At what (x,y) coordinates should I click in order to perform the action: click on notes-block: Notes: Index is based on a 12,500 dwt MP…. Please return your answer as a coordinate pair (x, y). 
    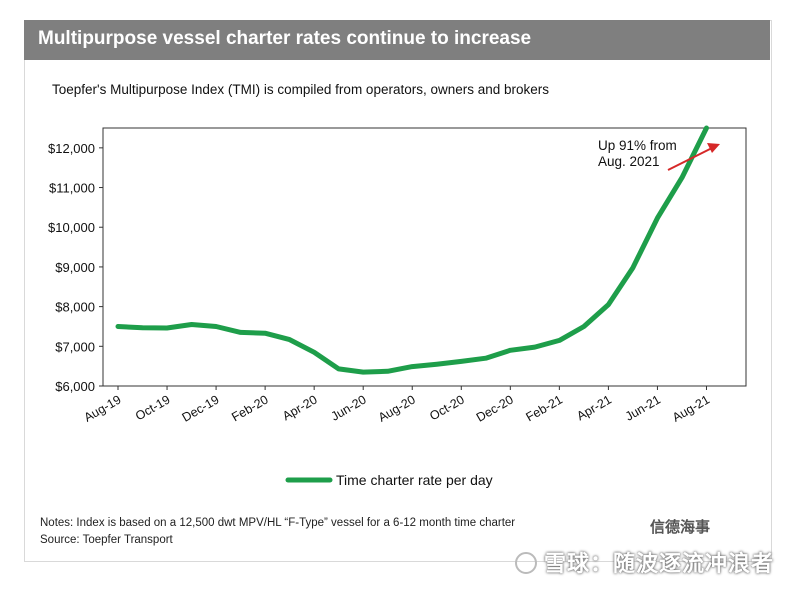
    Looking at the image, I should click on (277, 532).